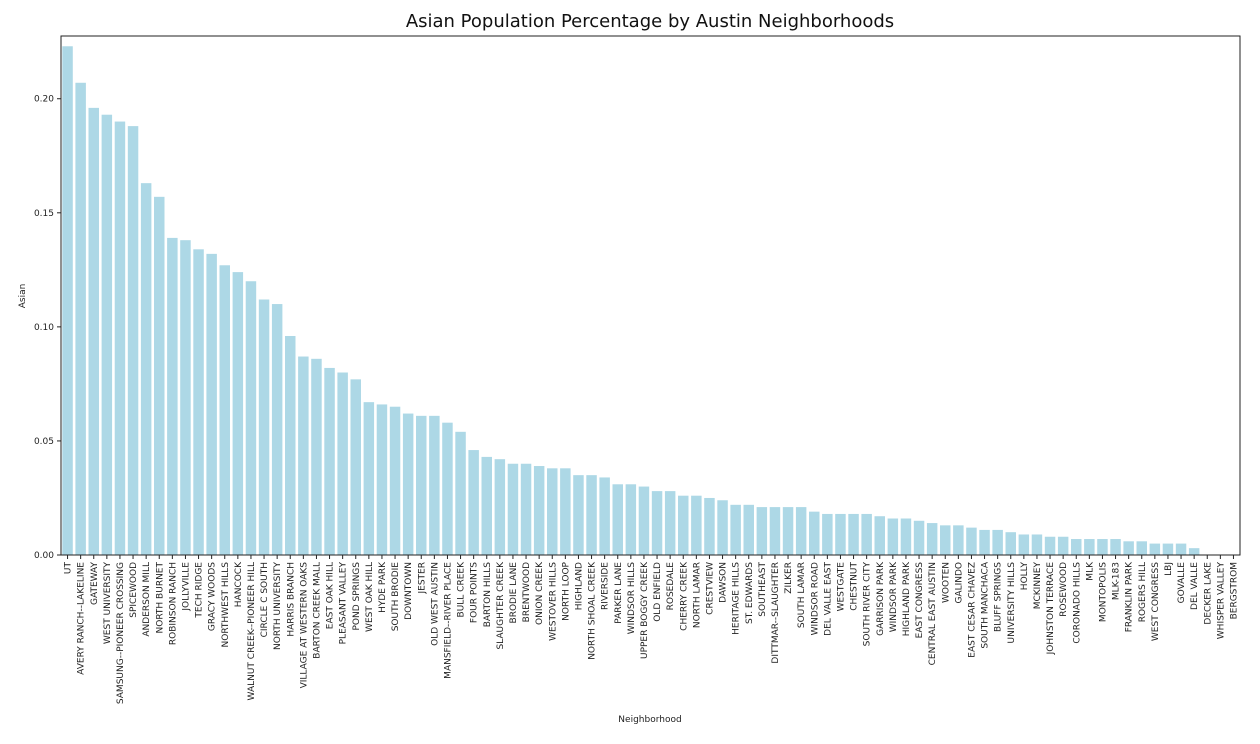 The height and width of the screenshot is (744, 1260). I want to click on x-tick-label: WESTOVER HILLS, so click(553, 601).